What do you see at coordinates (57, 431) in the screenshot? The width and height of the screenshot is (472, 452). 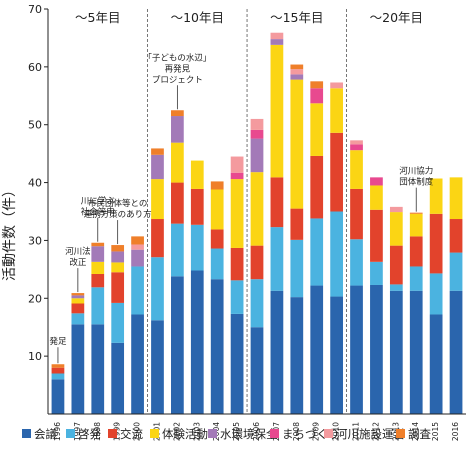 I see `x-tick-label-1996: 1996` at bounding box center [57, 431].